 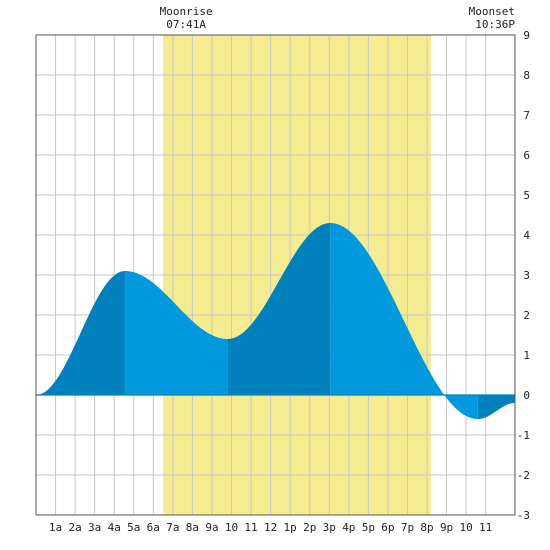 I want to click on x-tick-label: 7a, so click(x=172, y=527).